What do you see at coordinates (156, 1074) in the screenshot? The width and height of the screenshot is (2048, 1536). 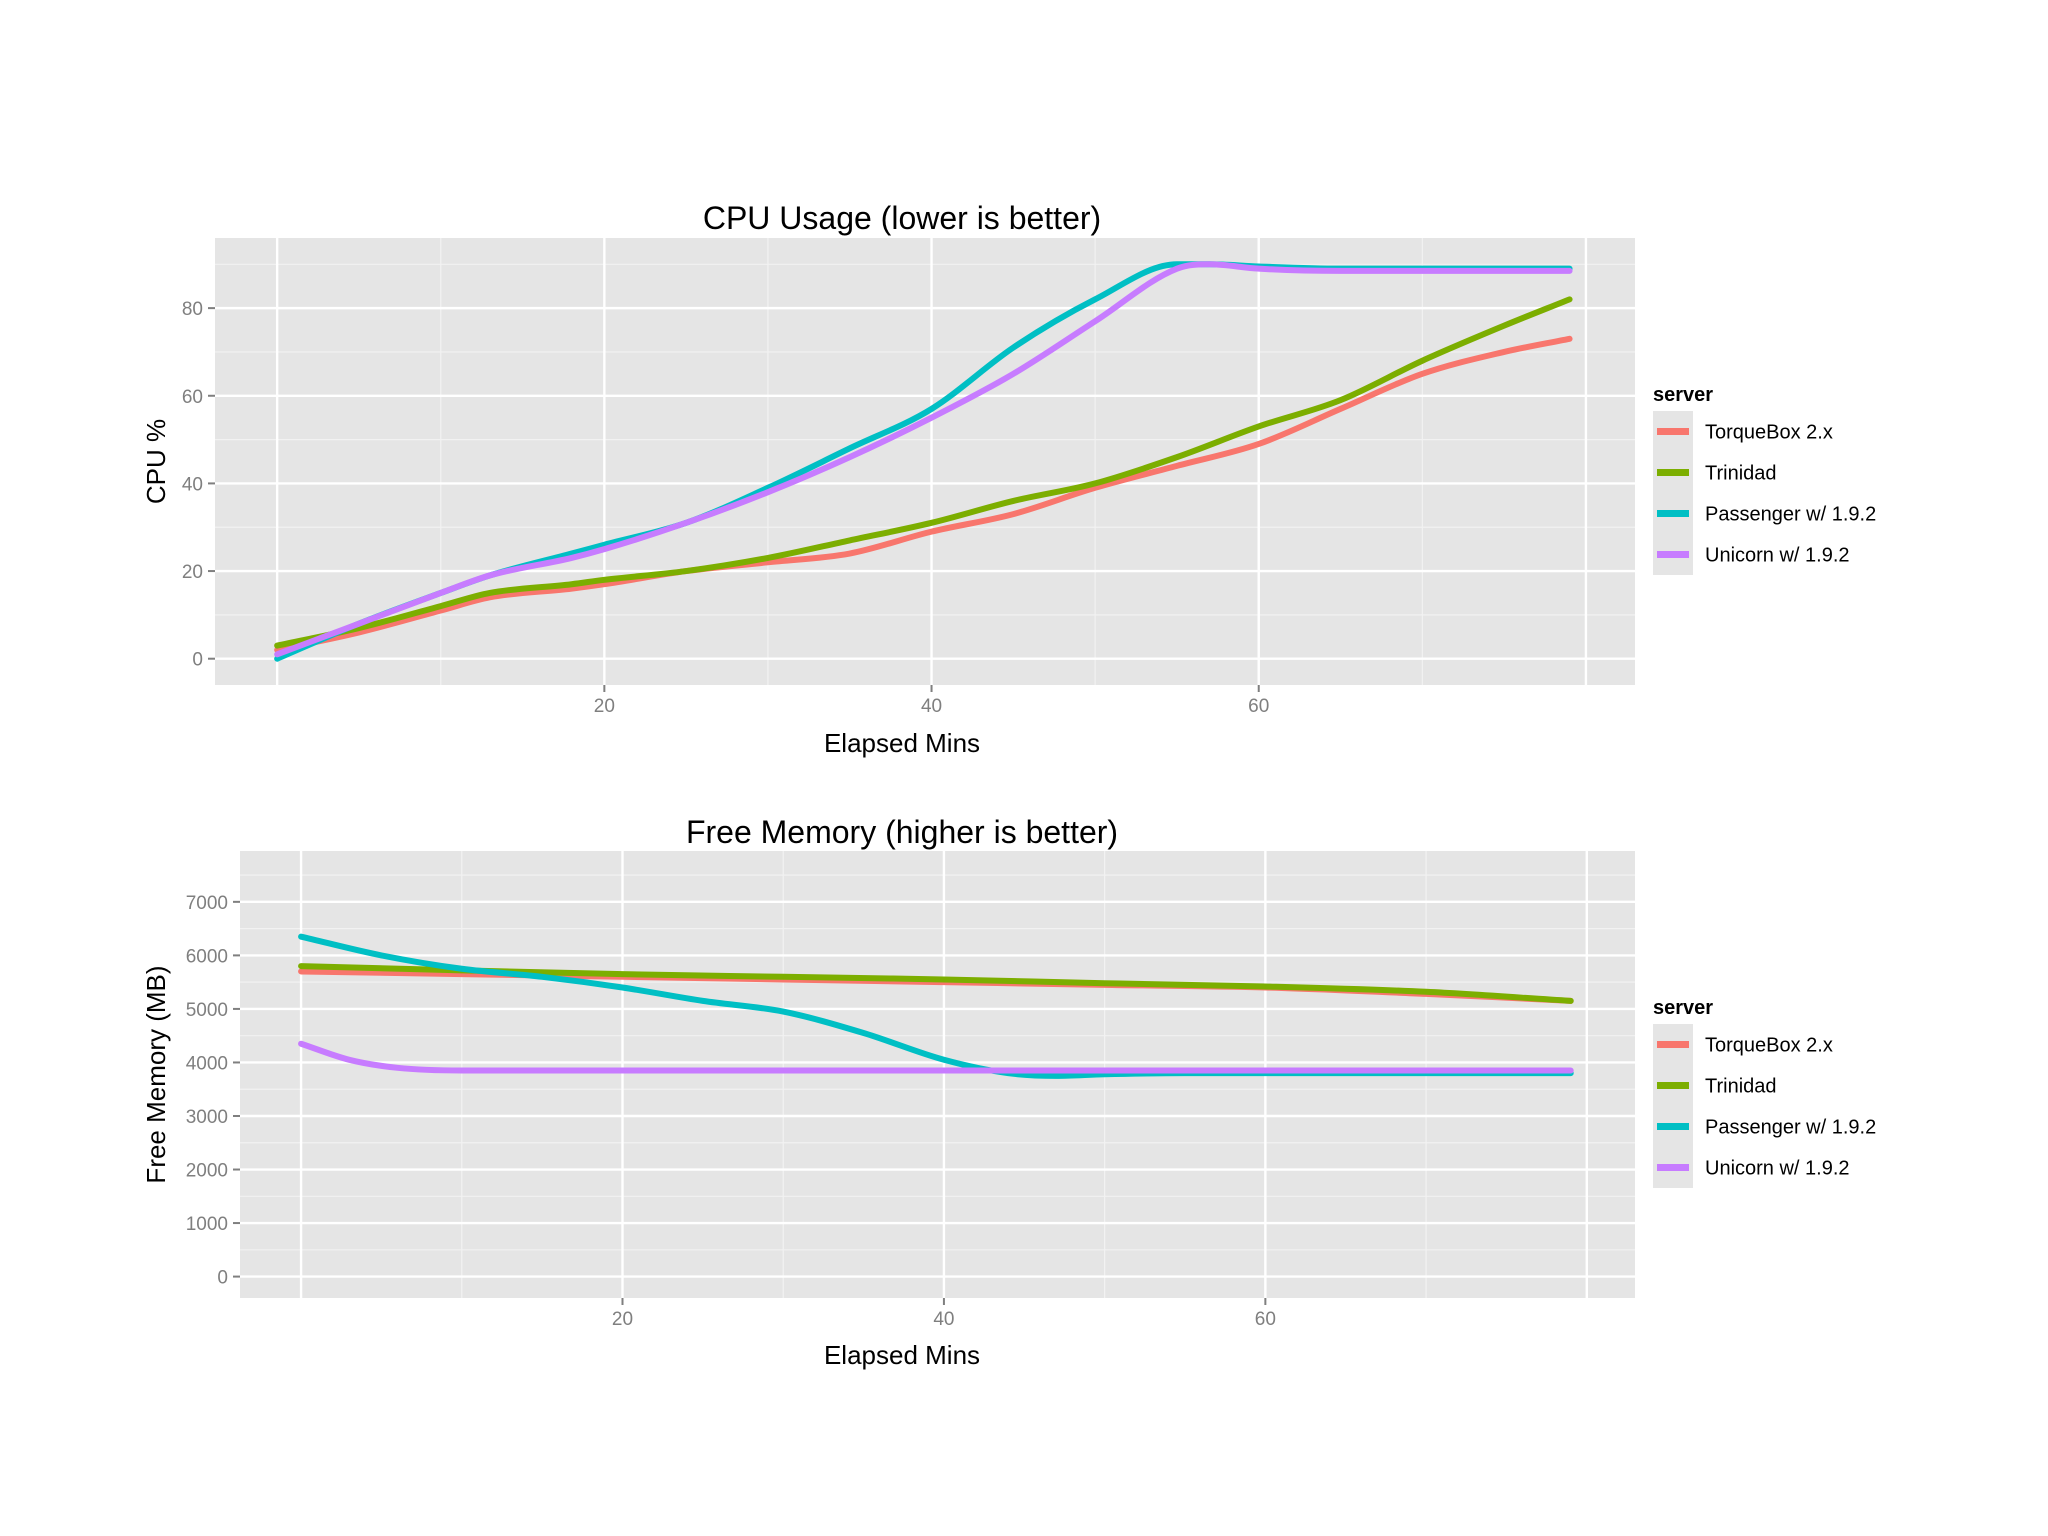 I see `y-axis-title: Free Memory (MB)` at bounding box center [156, 1074].